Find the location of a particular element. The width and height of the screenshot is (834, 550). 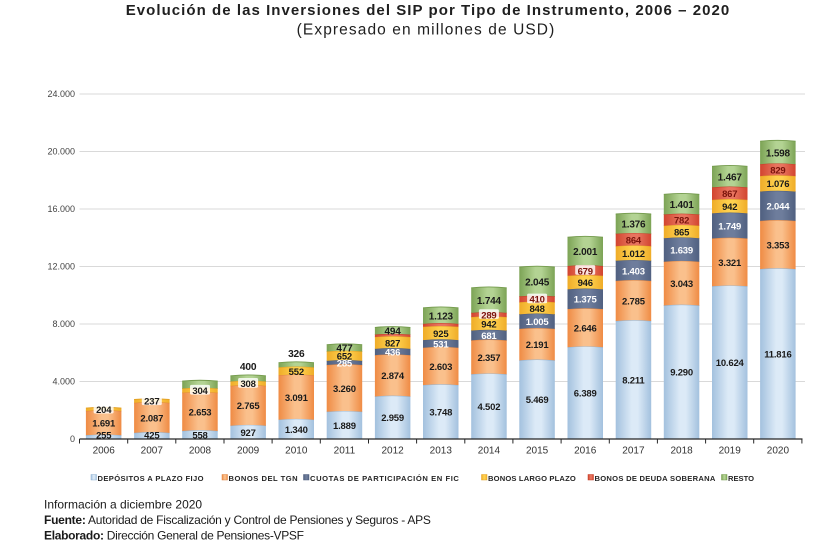

svg-text: 425 is located at coordinates (152, 435).